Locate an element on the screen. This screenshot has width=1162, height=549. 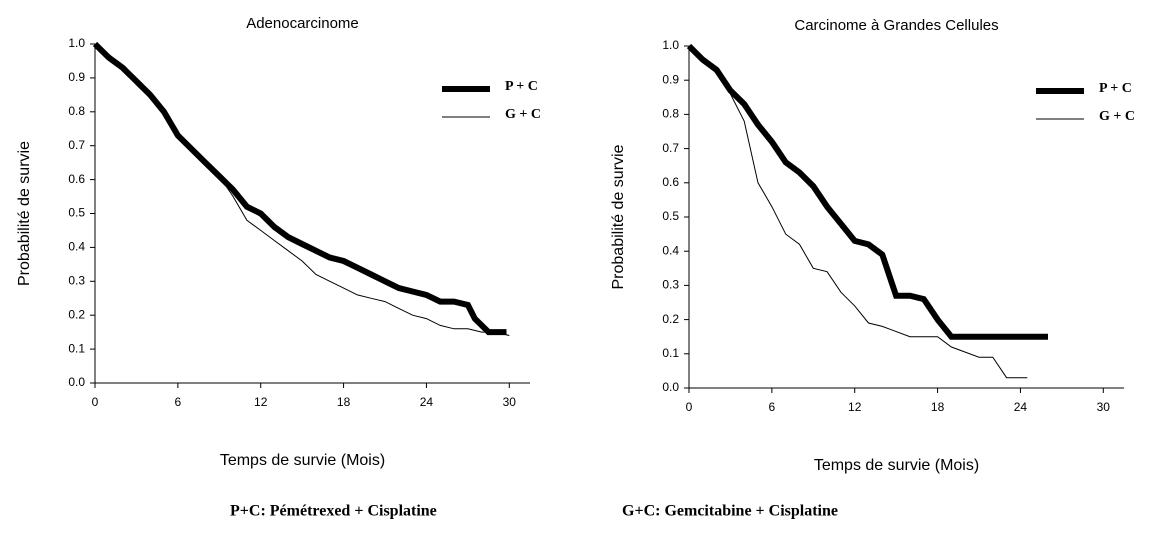
footnote: G+C: Gemcitabine + Cisplatine is located at coordinates (730, 511).